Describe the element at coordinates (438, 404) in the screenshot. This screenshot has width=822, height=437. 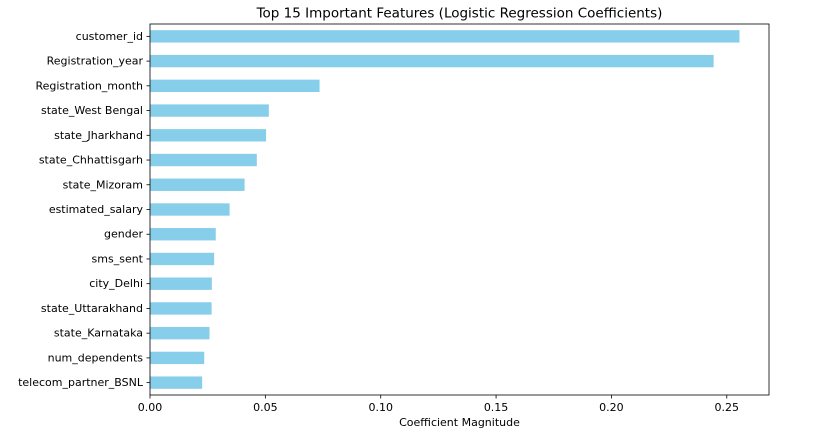
I see `x-axis: 0.00 0.05 0.10 0.15 0.20 0.25` at that location.